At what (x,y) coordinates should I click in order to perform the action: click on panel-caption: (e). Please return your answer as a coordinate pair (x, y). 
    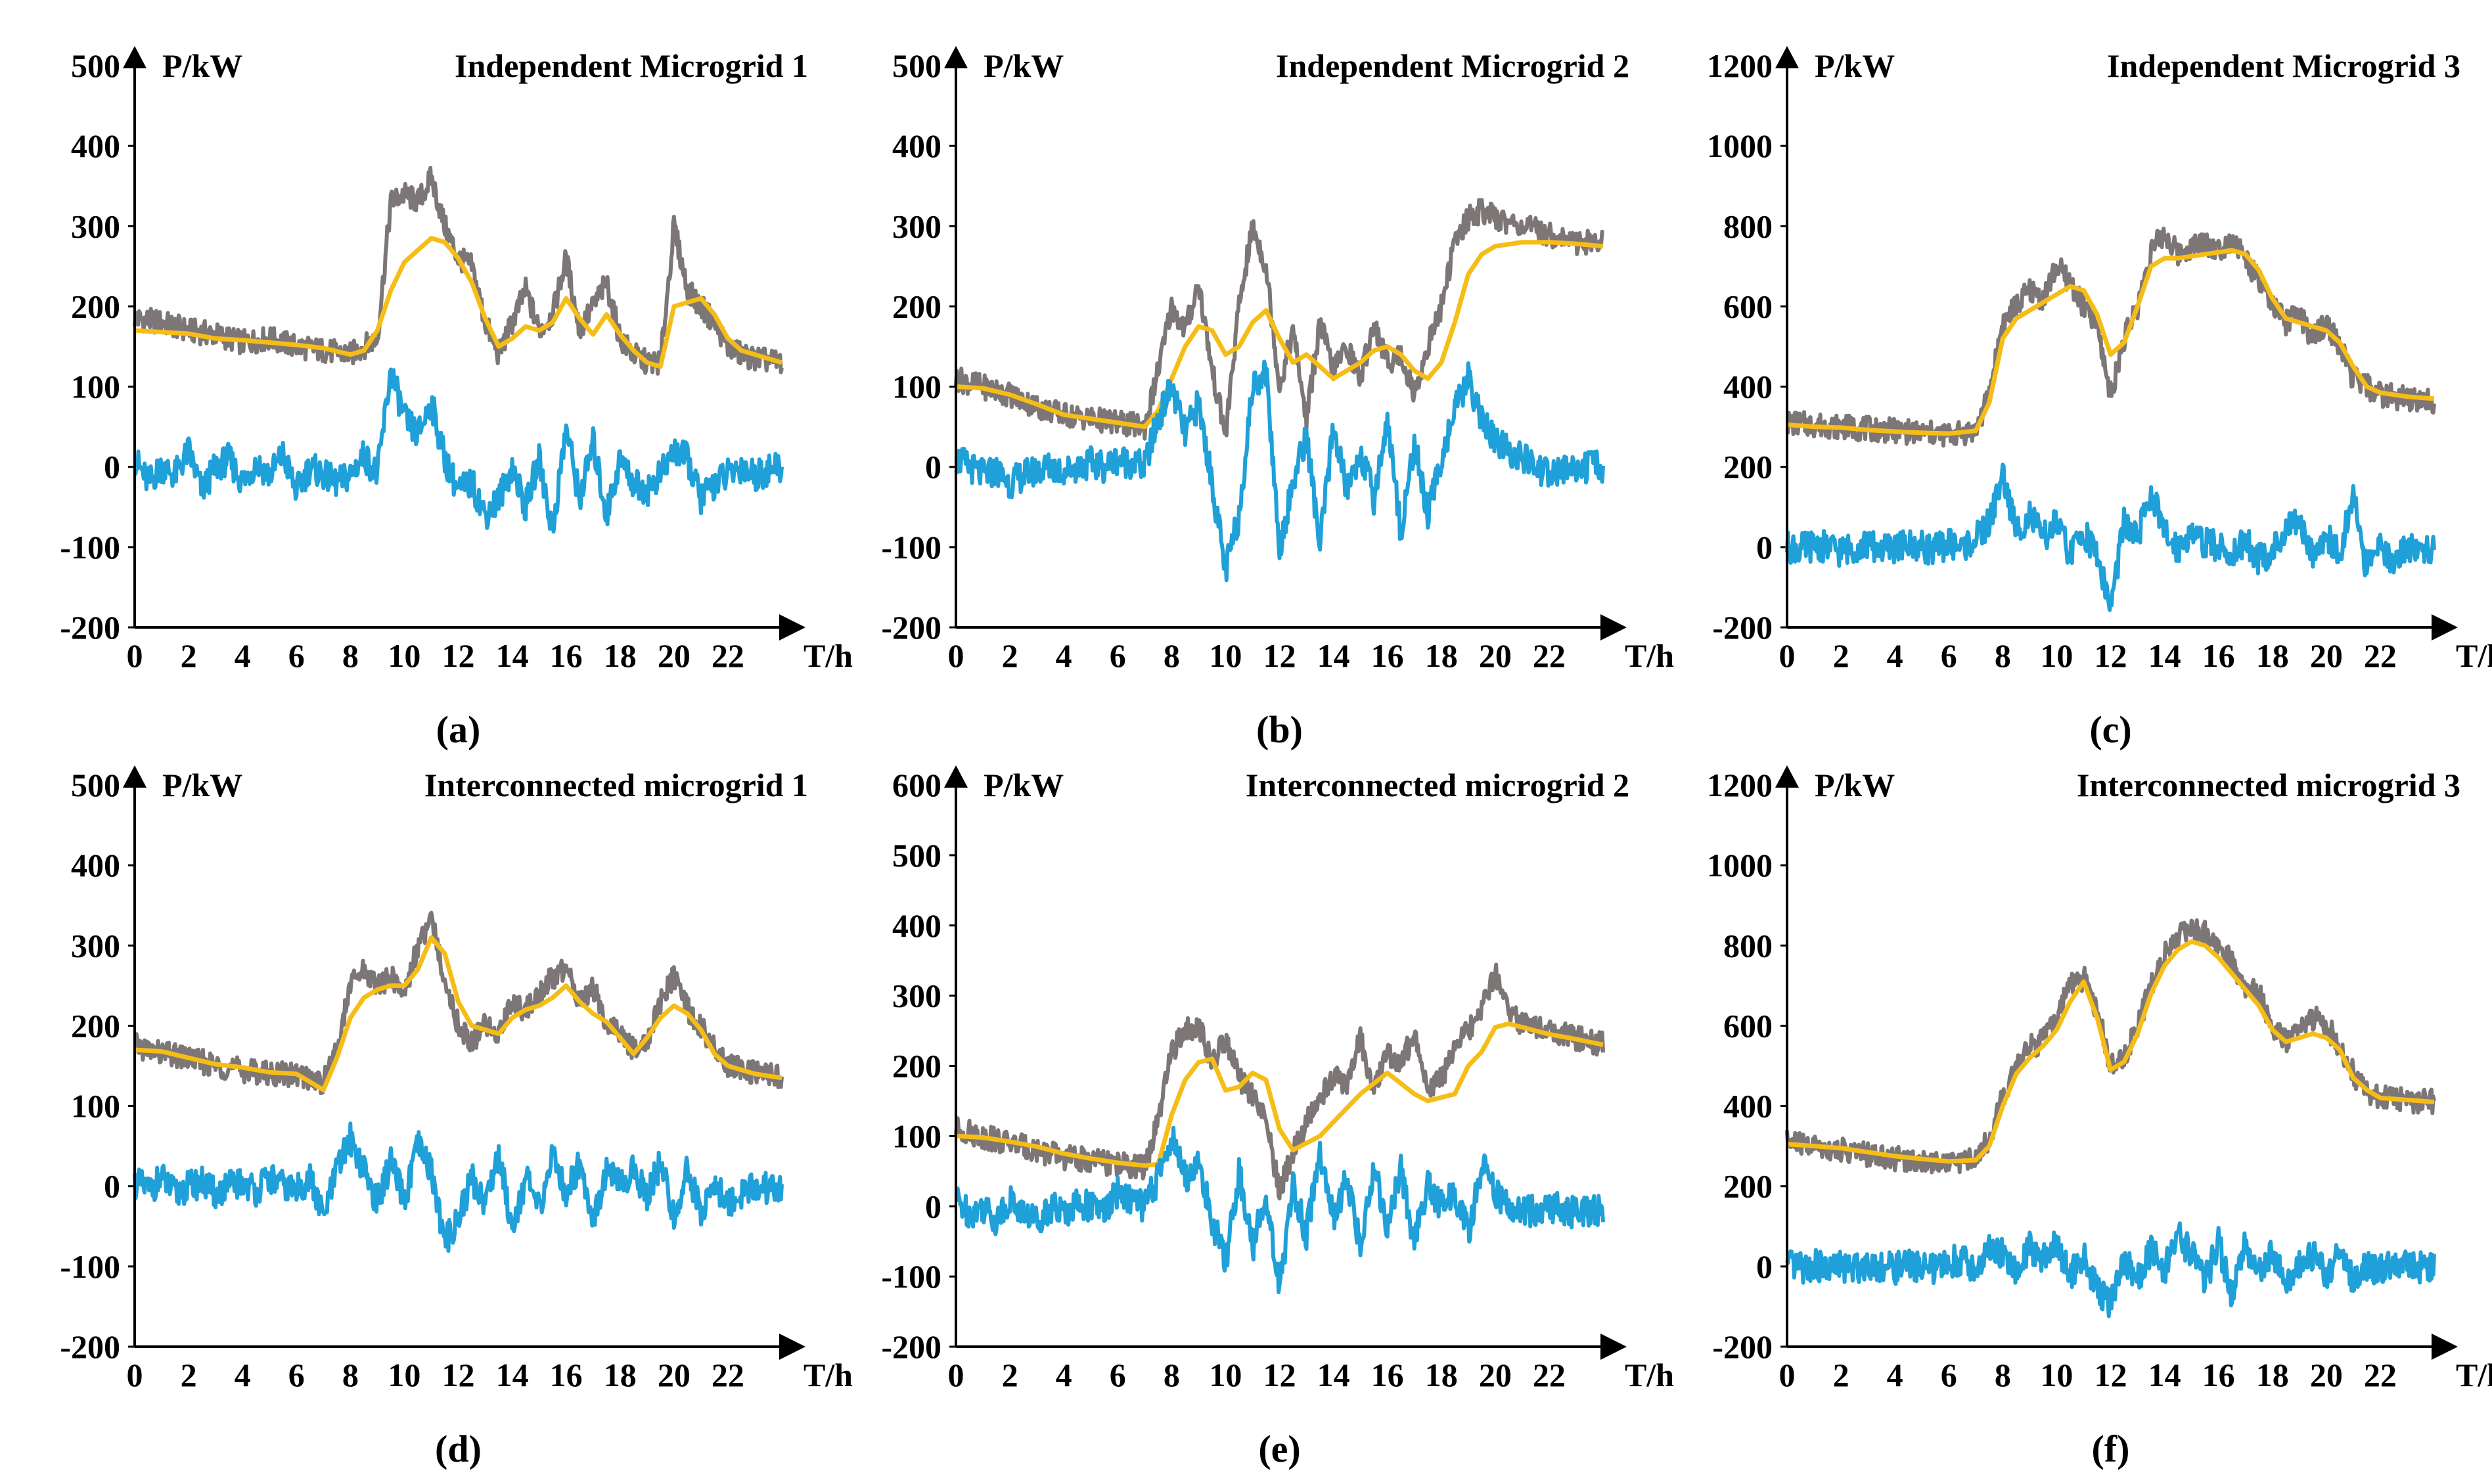
    Looking at the image, I should click on (1279, 1449).